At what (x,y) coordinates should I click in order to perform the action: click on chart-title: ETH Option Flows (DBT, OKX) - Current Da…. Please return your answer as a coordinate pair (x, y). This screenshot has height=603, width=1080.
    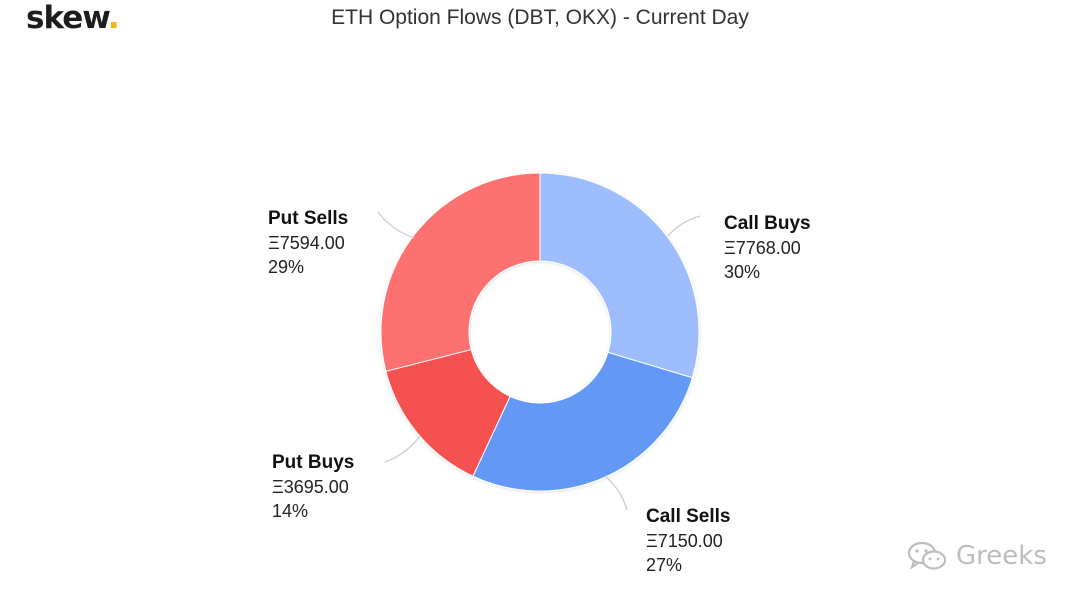
    Looking at the image, I should click on (540, 17).